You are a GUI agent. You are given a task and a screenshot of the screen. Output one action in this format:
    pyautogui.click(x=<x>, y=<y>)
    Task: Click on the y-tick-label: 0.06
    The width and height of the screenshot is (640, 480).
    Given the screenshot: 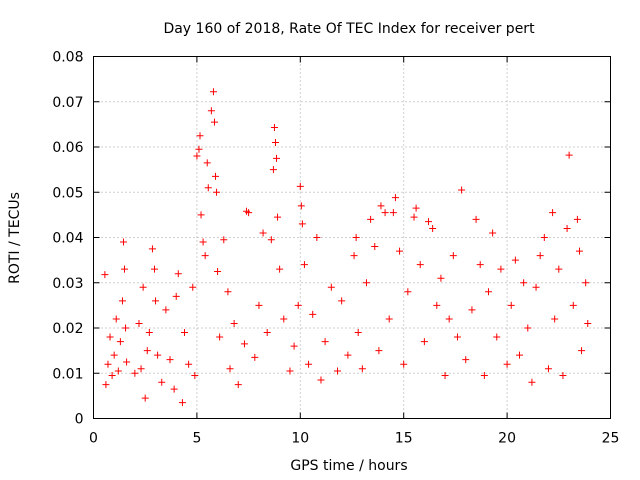 What is the action you would take?
    pyautogui.click(x=67, y=148)
    